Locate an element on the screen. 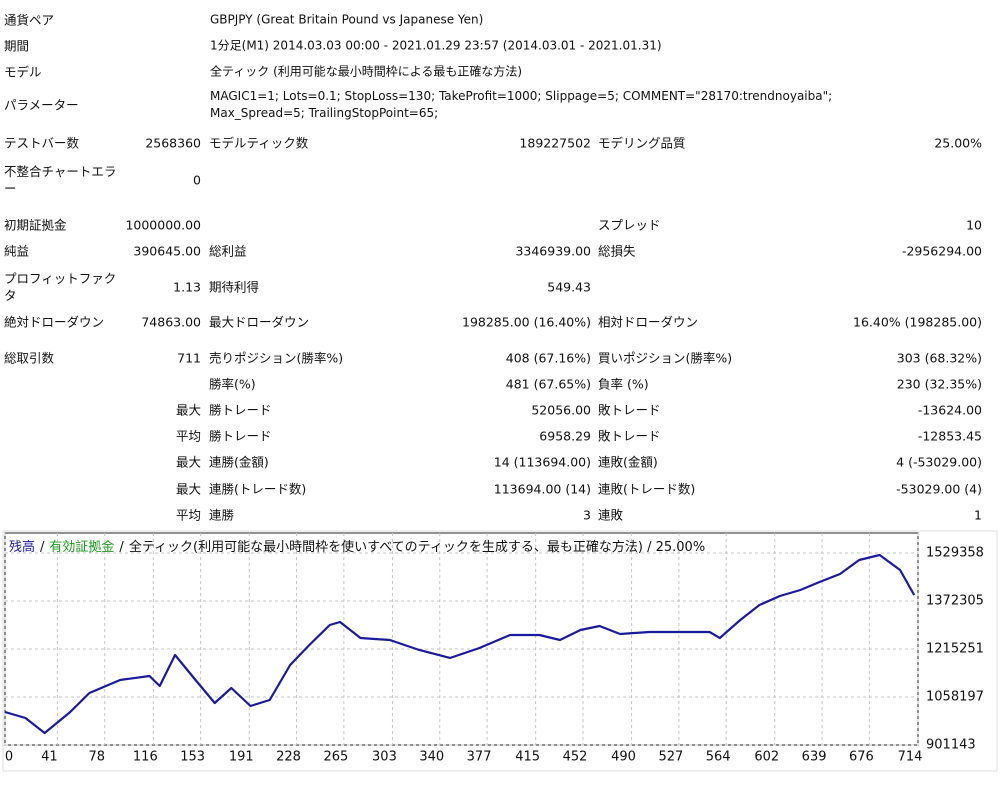 Image resolution: width=1005 pixels, height=805 pixels. stat-value: 481 (67.65%) is located at coordinates (548, 384).